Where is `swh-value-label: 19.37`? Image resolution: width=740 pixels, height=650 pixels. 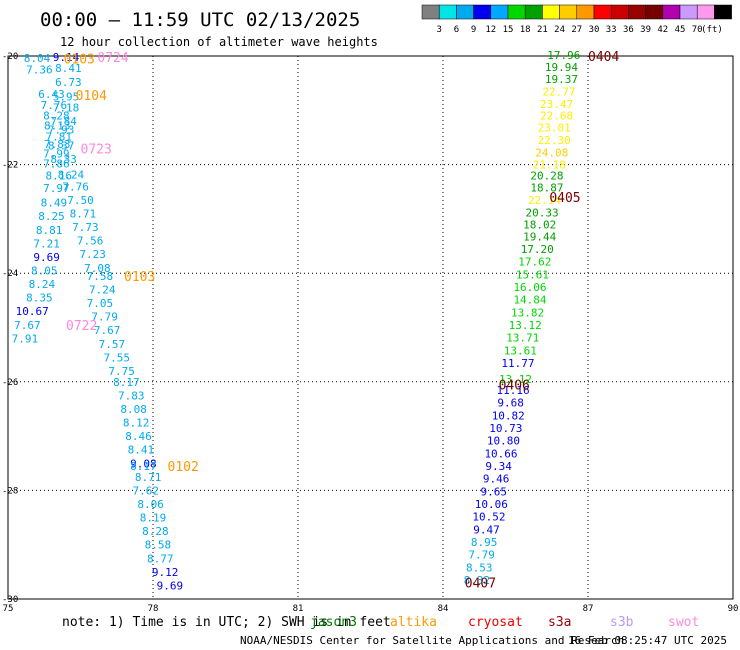
swh-value-label: 19.37 is located at coordinates (561, 79).